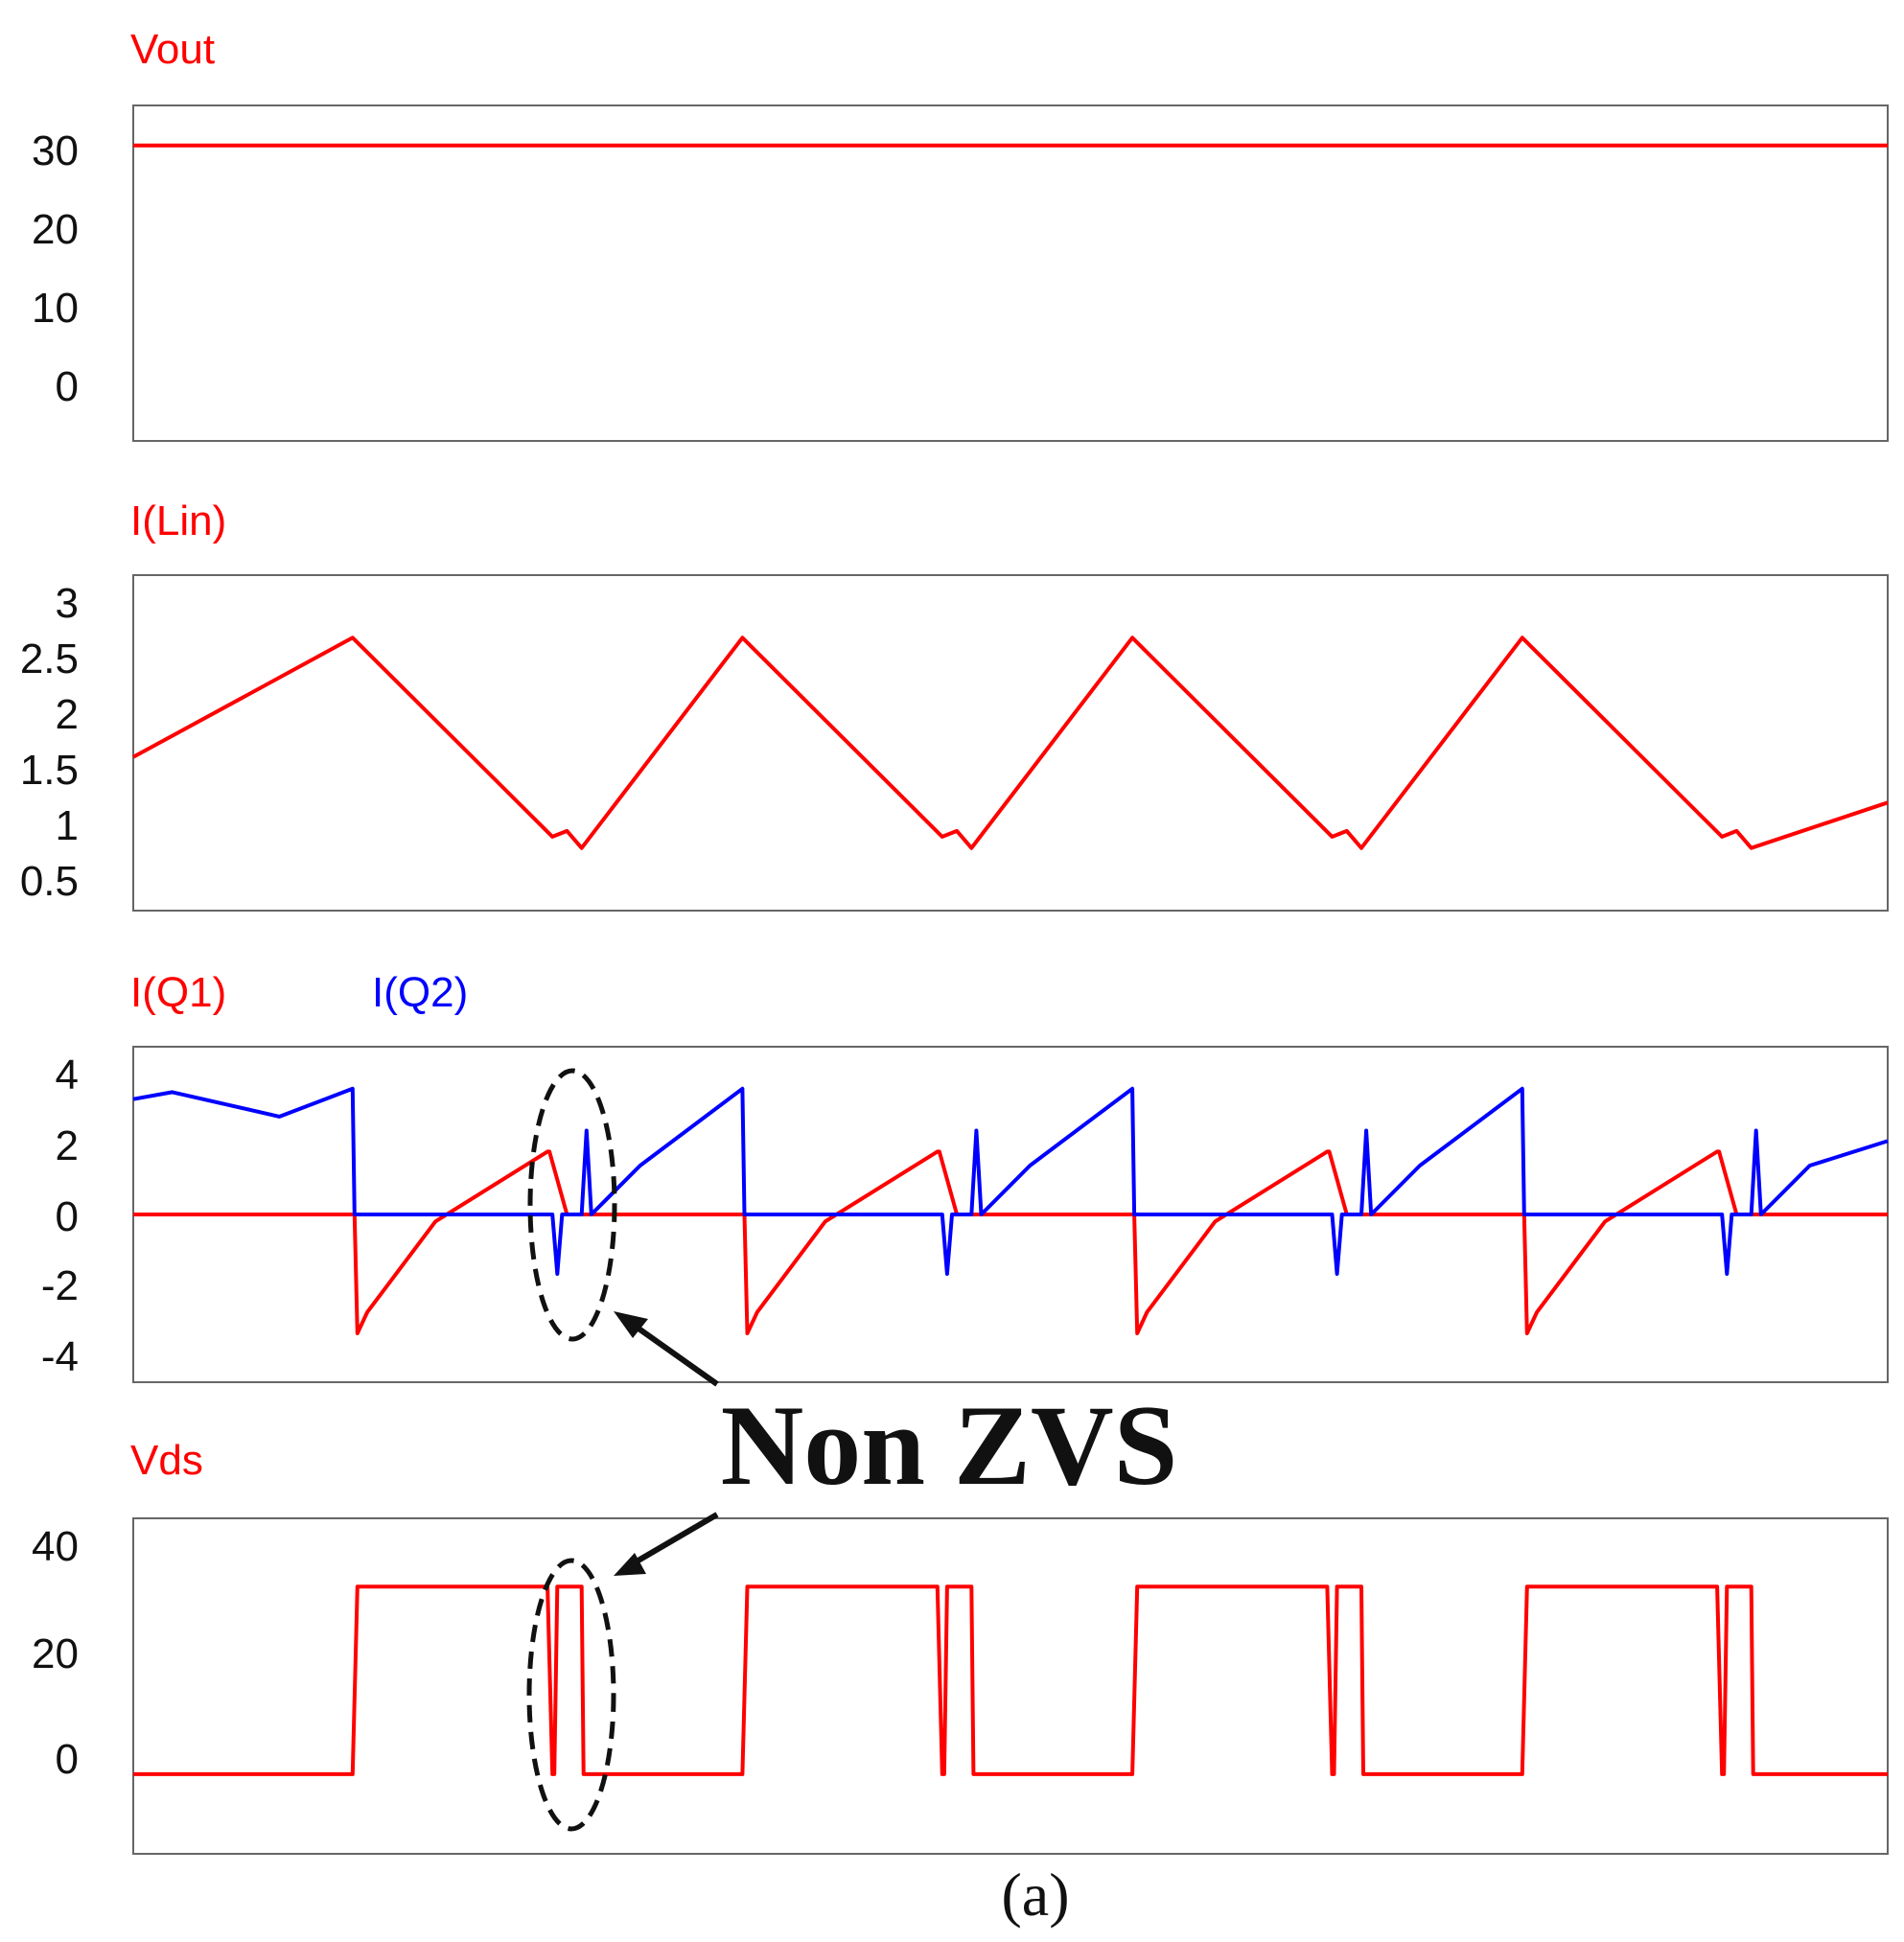  I want to click on y-tick: -2, so click(60, 1285).